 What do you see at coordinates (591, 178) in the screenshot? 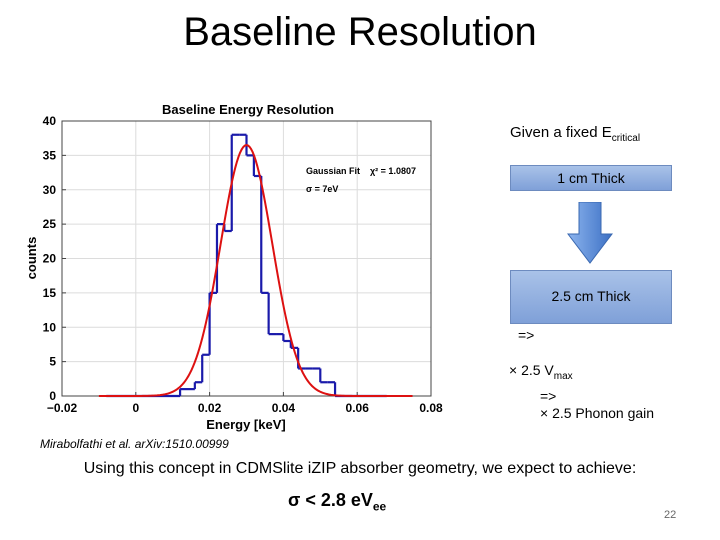
I see `thickness-1cm-box: 1 cm Thick` at bounding box center [591, 178].